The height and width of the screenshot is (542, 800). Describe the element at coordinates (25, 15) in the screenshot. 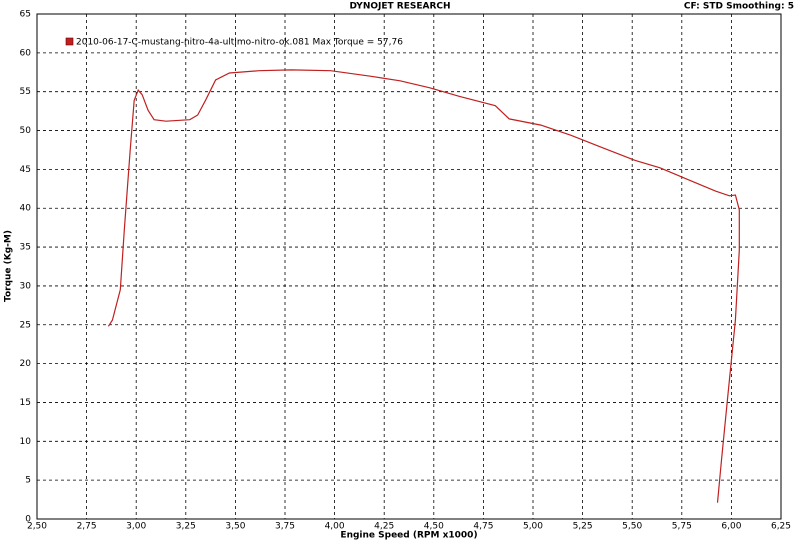

I see `y-tick-label: 65` at that location.